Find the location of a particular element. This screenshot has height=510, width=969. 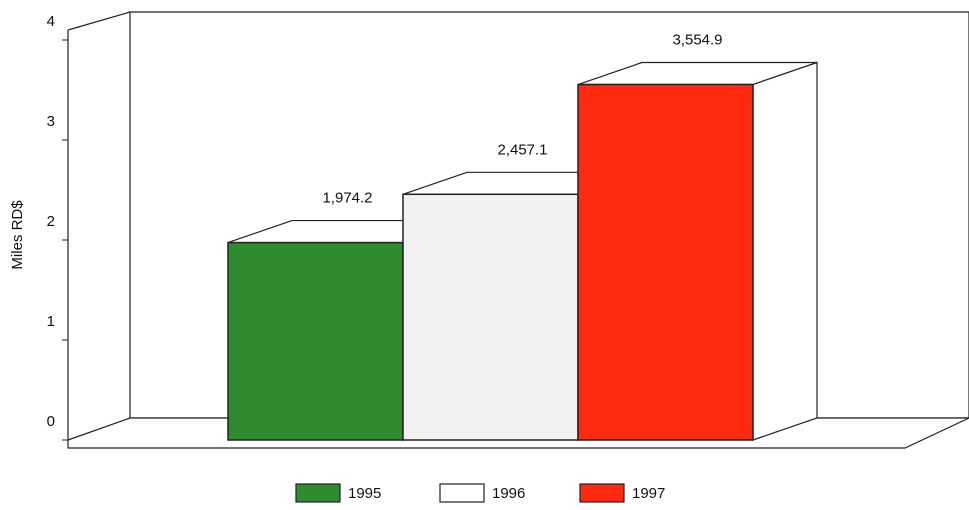

value-label: 2,457.1 is located at coordinates (522, 149).